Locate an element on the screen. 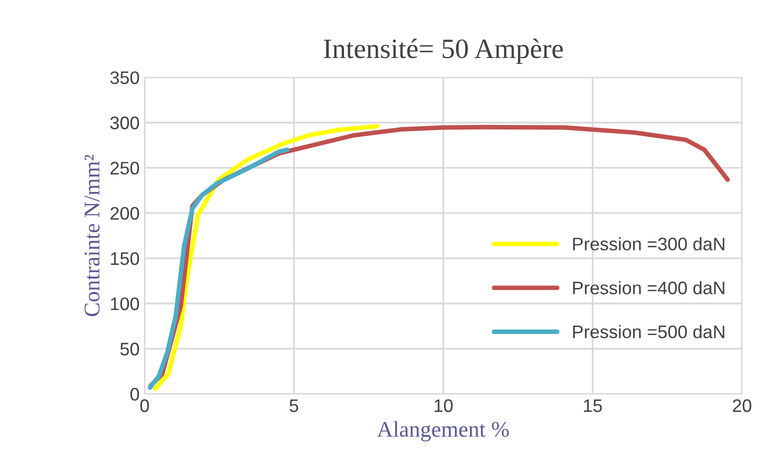  legend-label: Pression =500 daN is located at coordinates (648, 331).